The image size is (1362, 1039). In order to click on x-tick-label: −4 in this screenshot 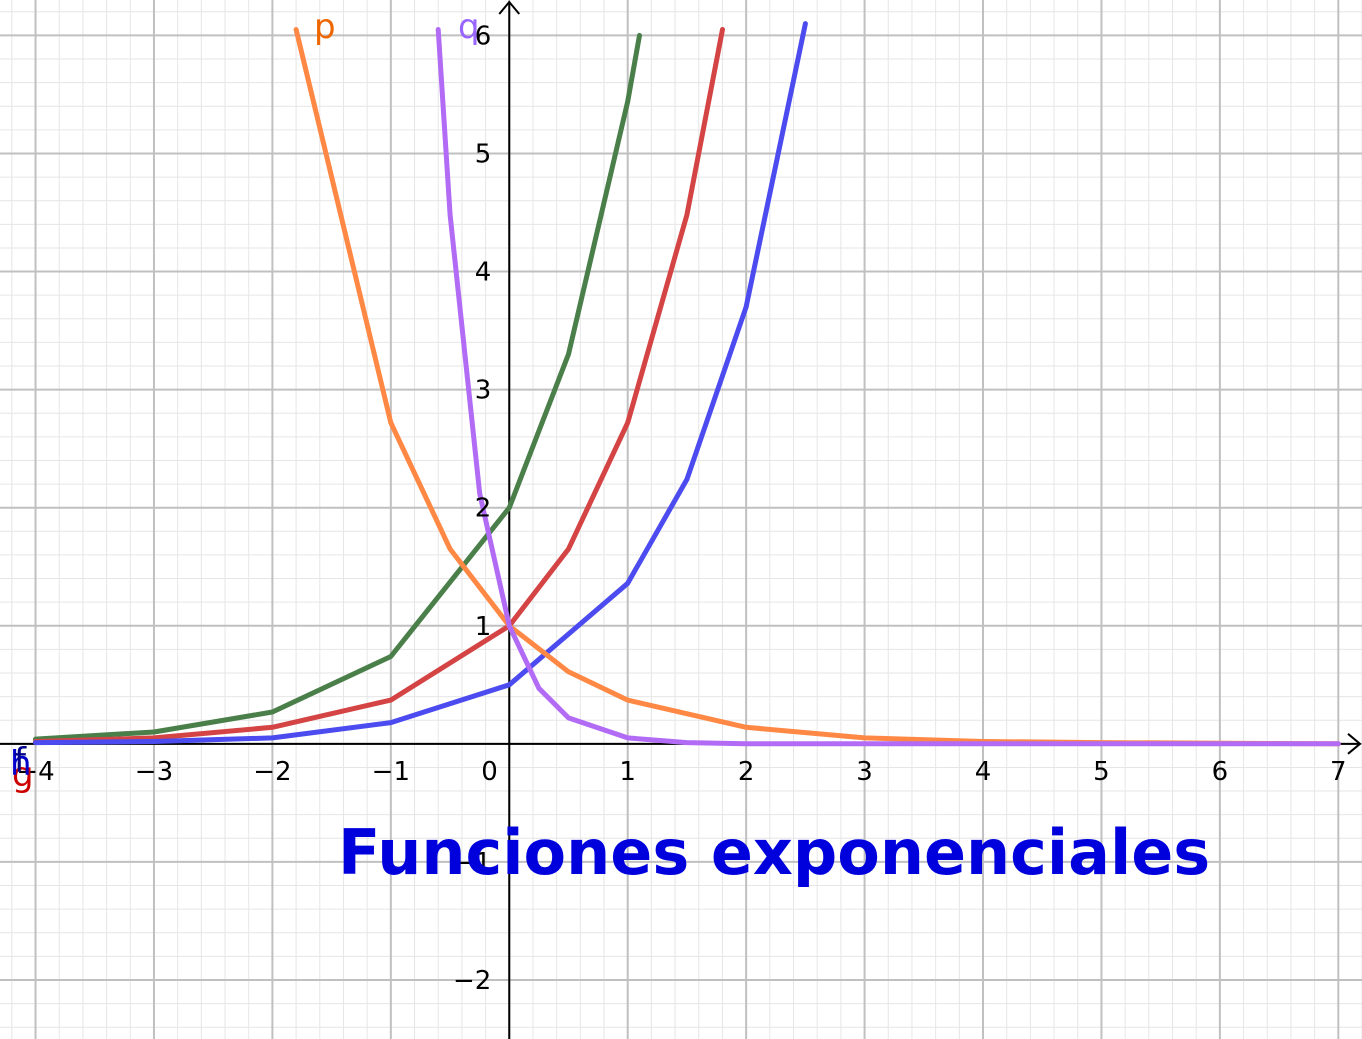, I will do `click(35, 772)`.